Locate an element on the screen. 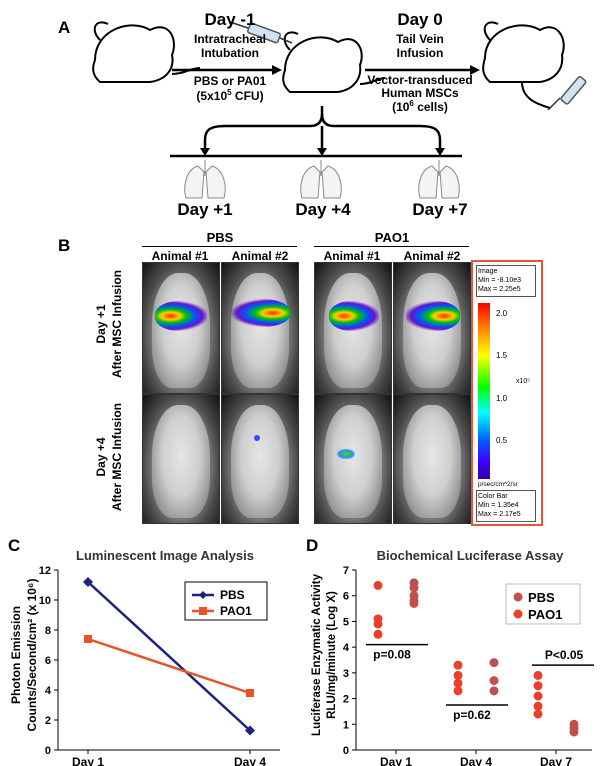 The height and width of the screenshot is (766, 600). p-value-annotation: p=0.62 is located at coordinates (472, 715).